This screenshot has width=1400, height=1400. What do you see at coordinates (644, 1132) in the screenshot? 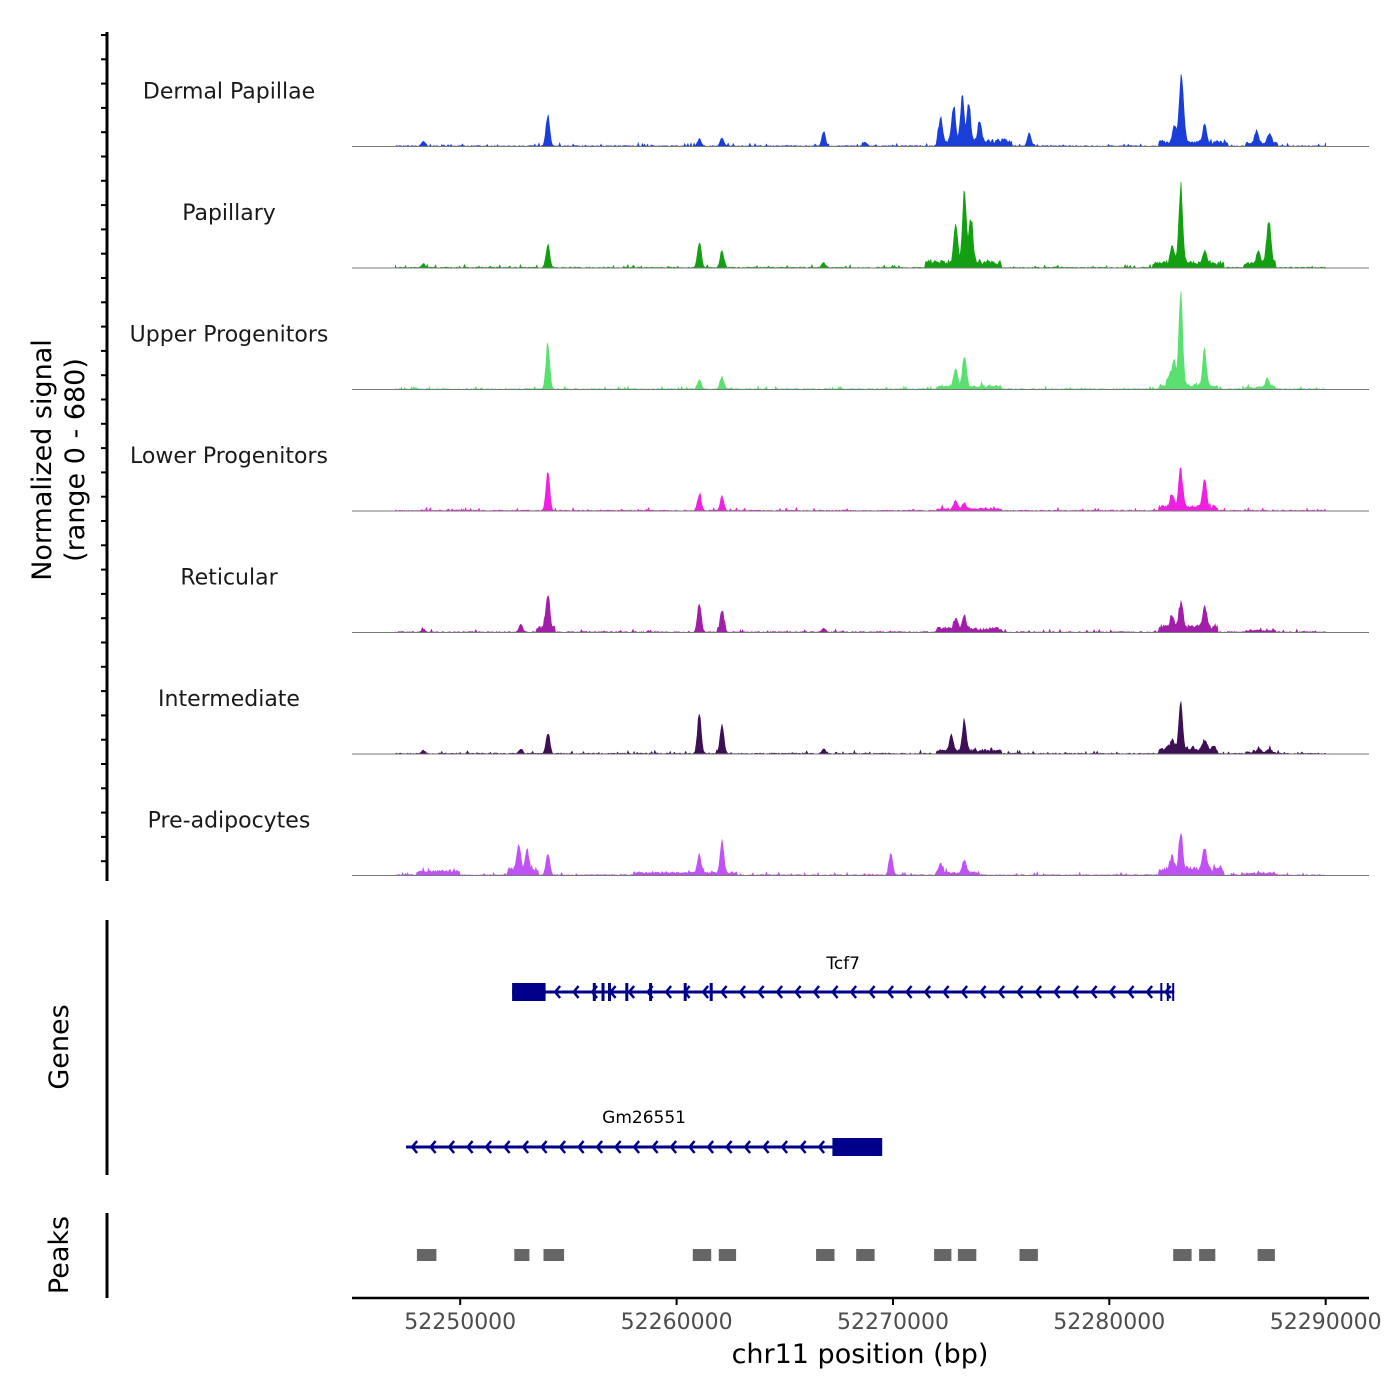
I see `gene-gm26551: Gm26551` at bounding box center [644, 1132].